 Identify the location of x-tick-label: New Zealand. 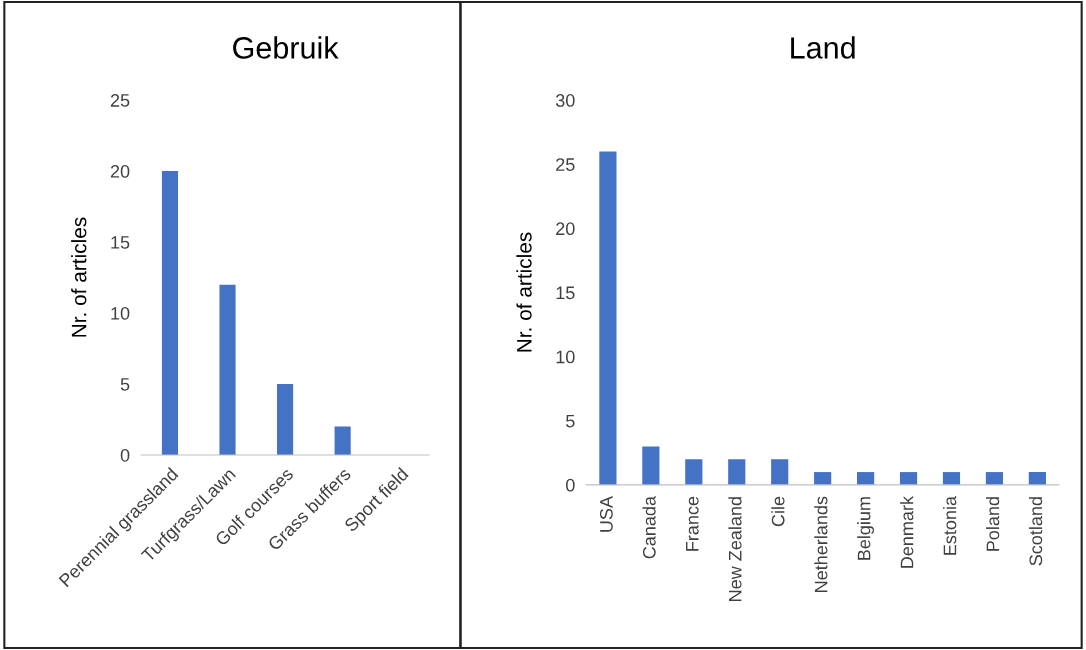
(735, 549).